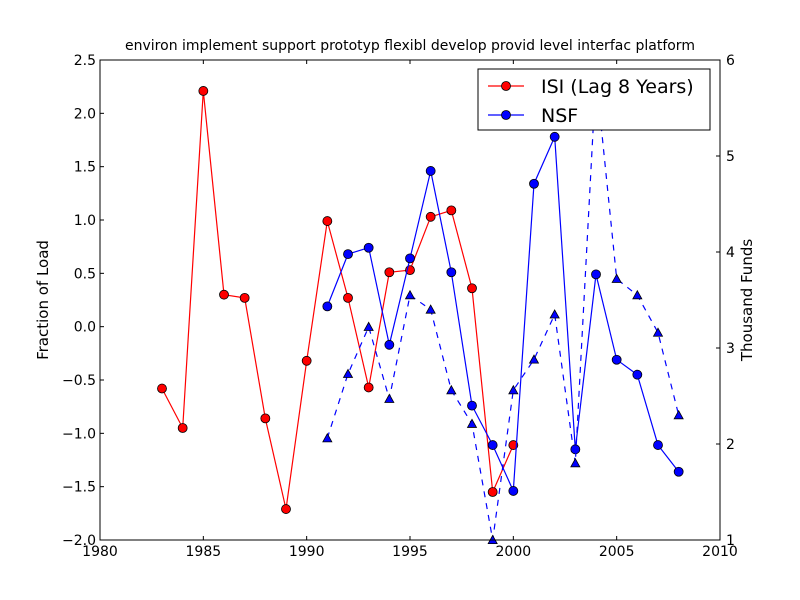  Describe the element at coordinates (559, 116) in the screenshot. I see `legend-label-nsf: NSF` at that location.